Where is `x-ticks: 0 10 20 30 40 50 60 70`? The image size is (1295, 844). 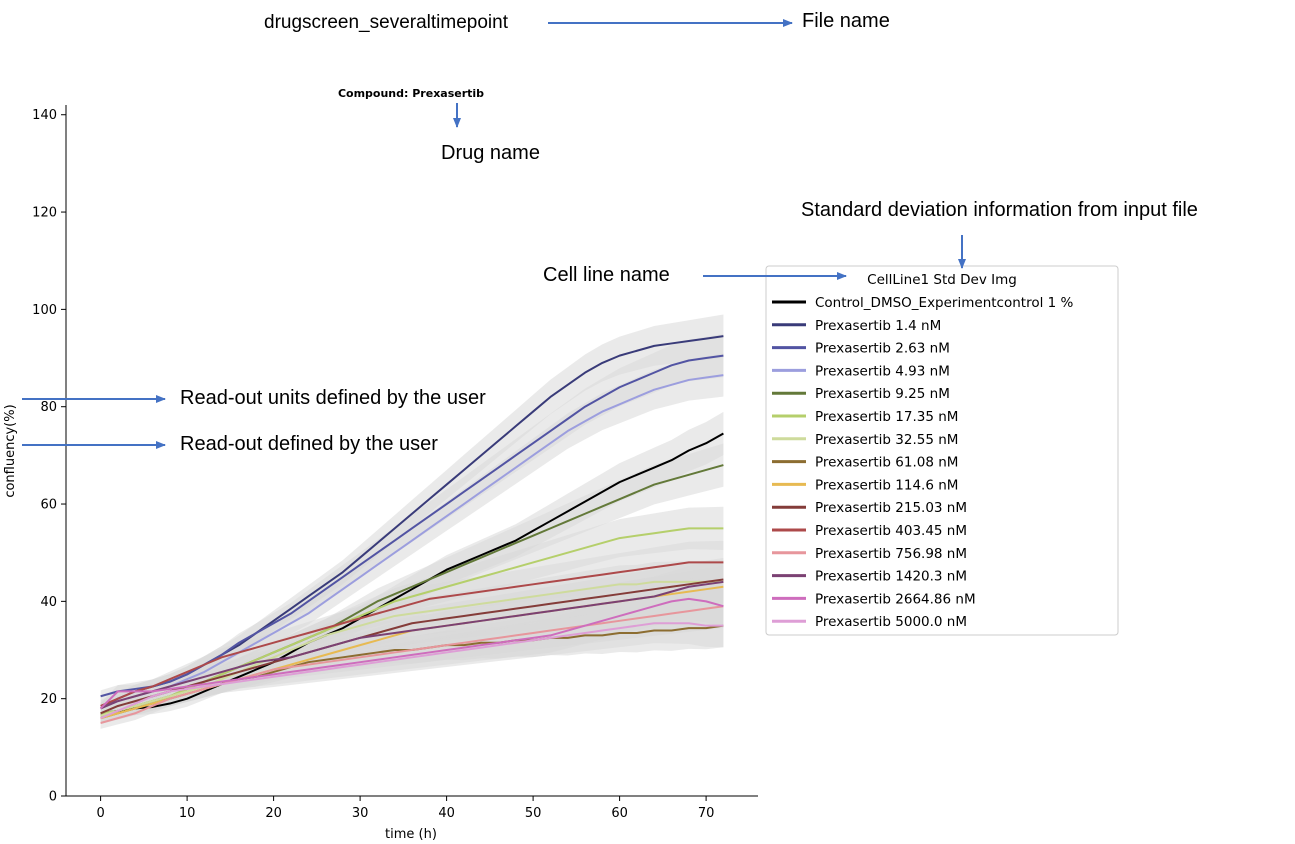
x-ticks: 0 10 20 30 40 50 60 70 is located at coordinates (405, 808).